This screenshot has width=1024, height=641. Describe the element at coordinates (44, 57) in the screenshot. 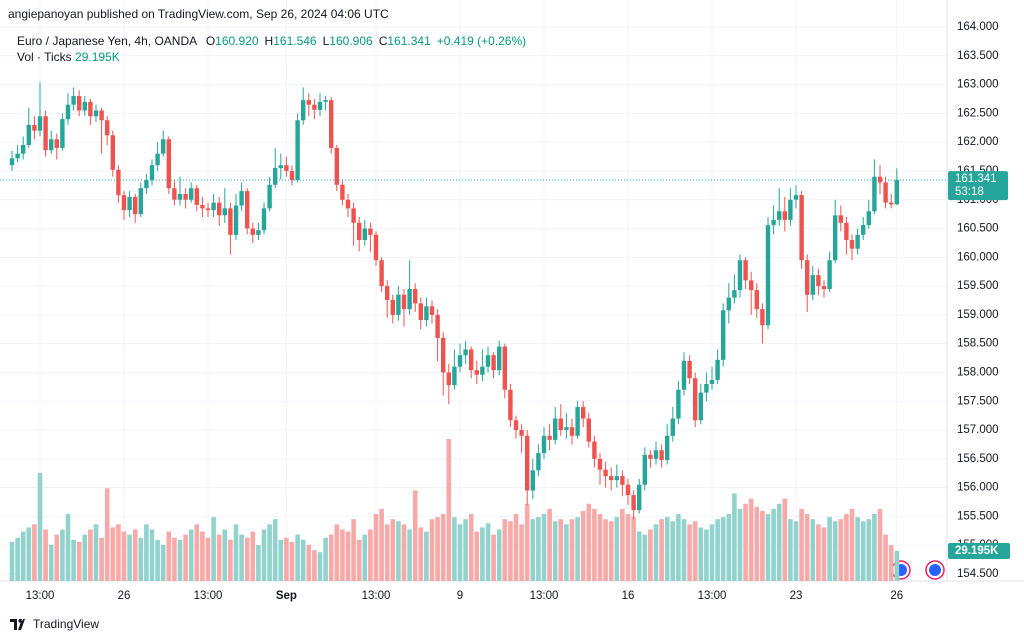

I see `volume-title: Vol · Ticks` at that location.